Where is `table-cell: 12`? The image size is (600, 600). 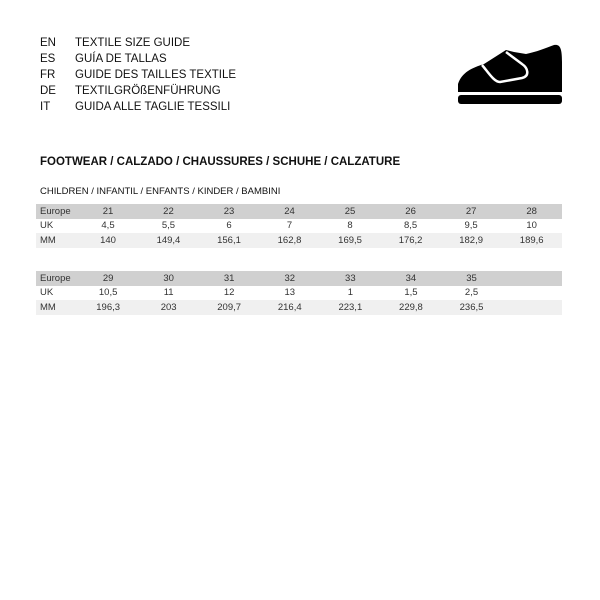 table-cell: 12 is located at coordinates (229, 293).